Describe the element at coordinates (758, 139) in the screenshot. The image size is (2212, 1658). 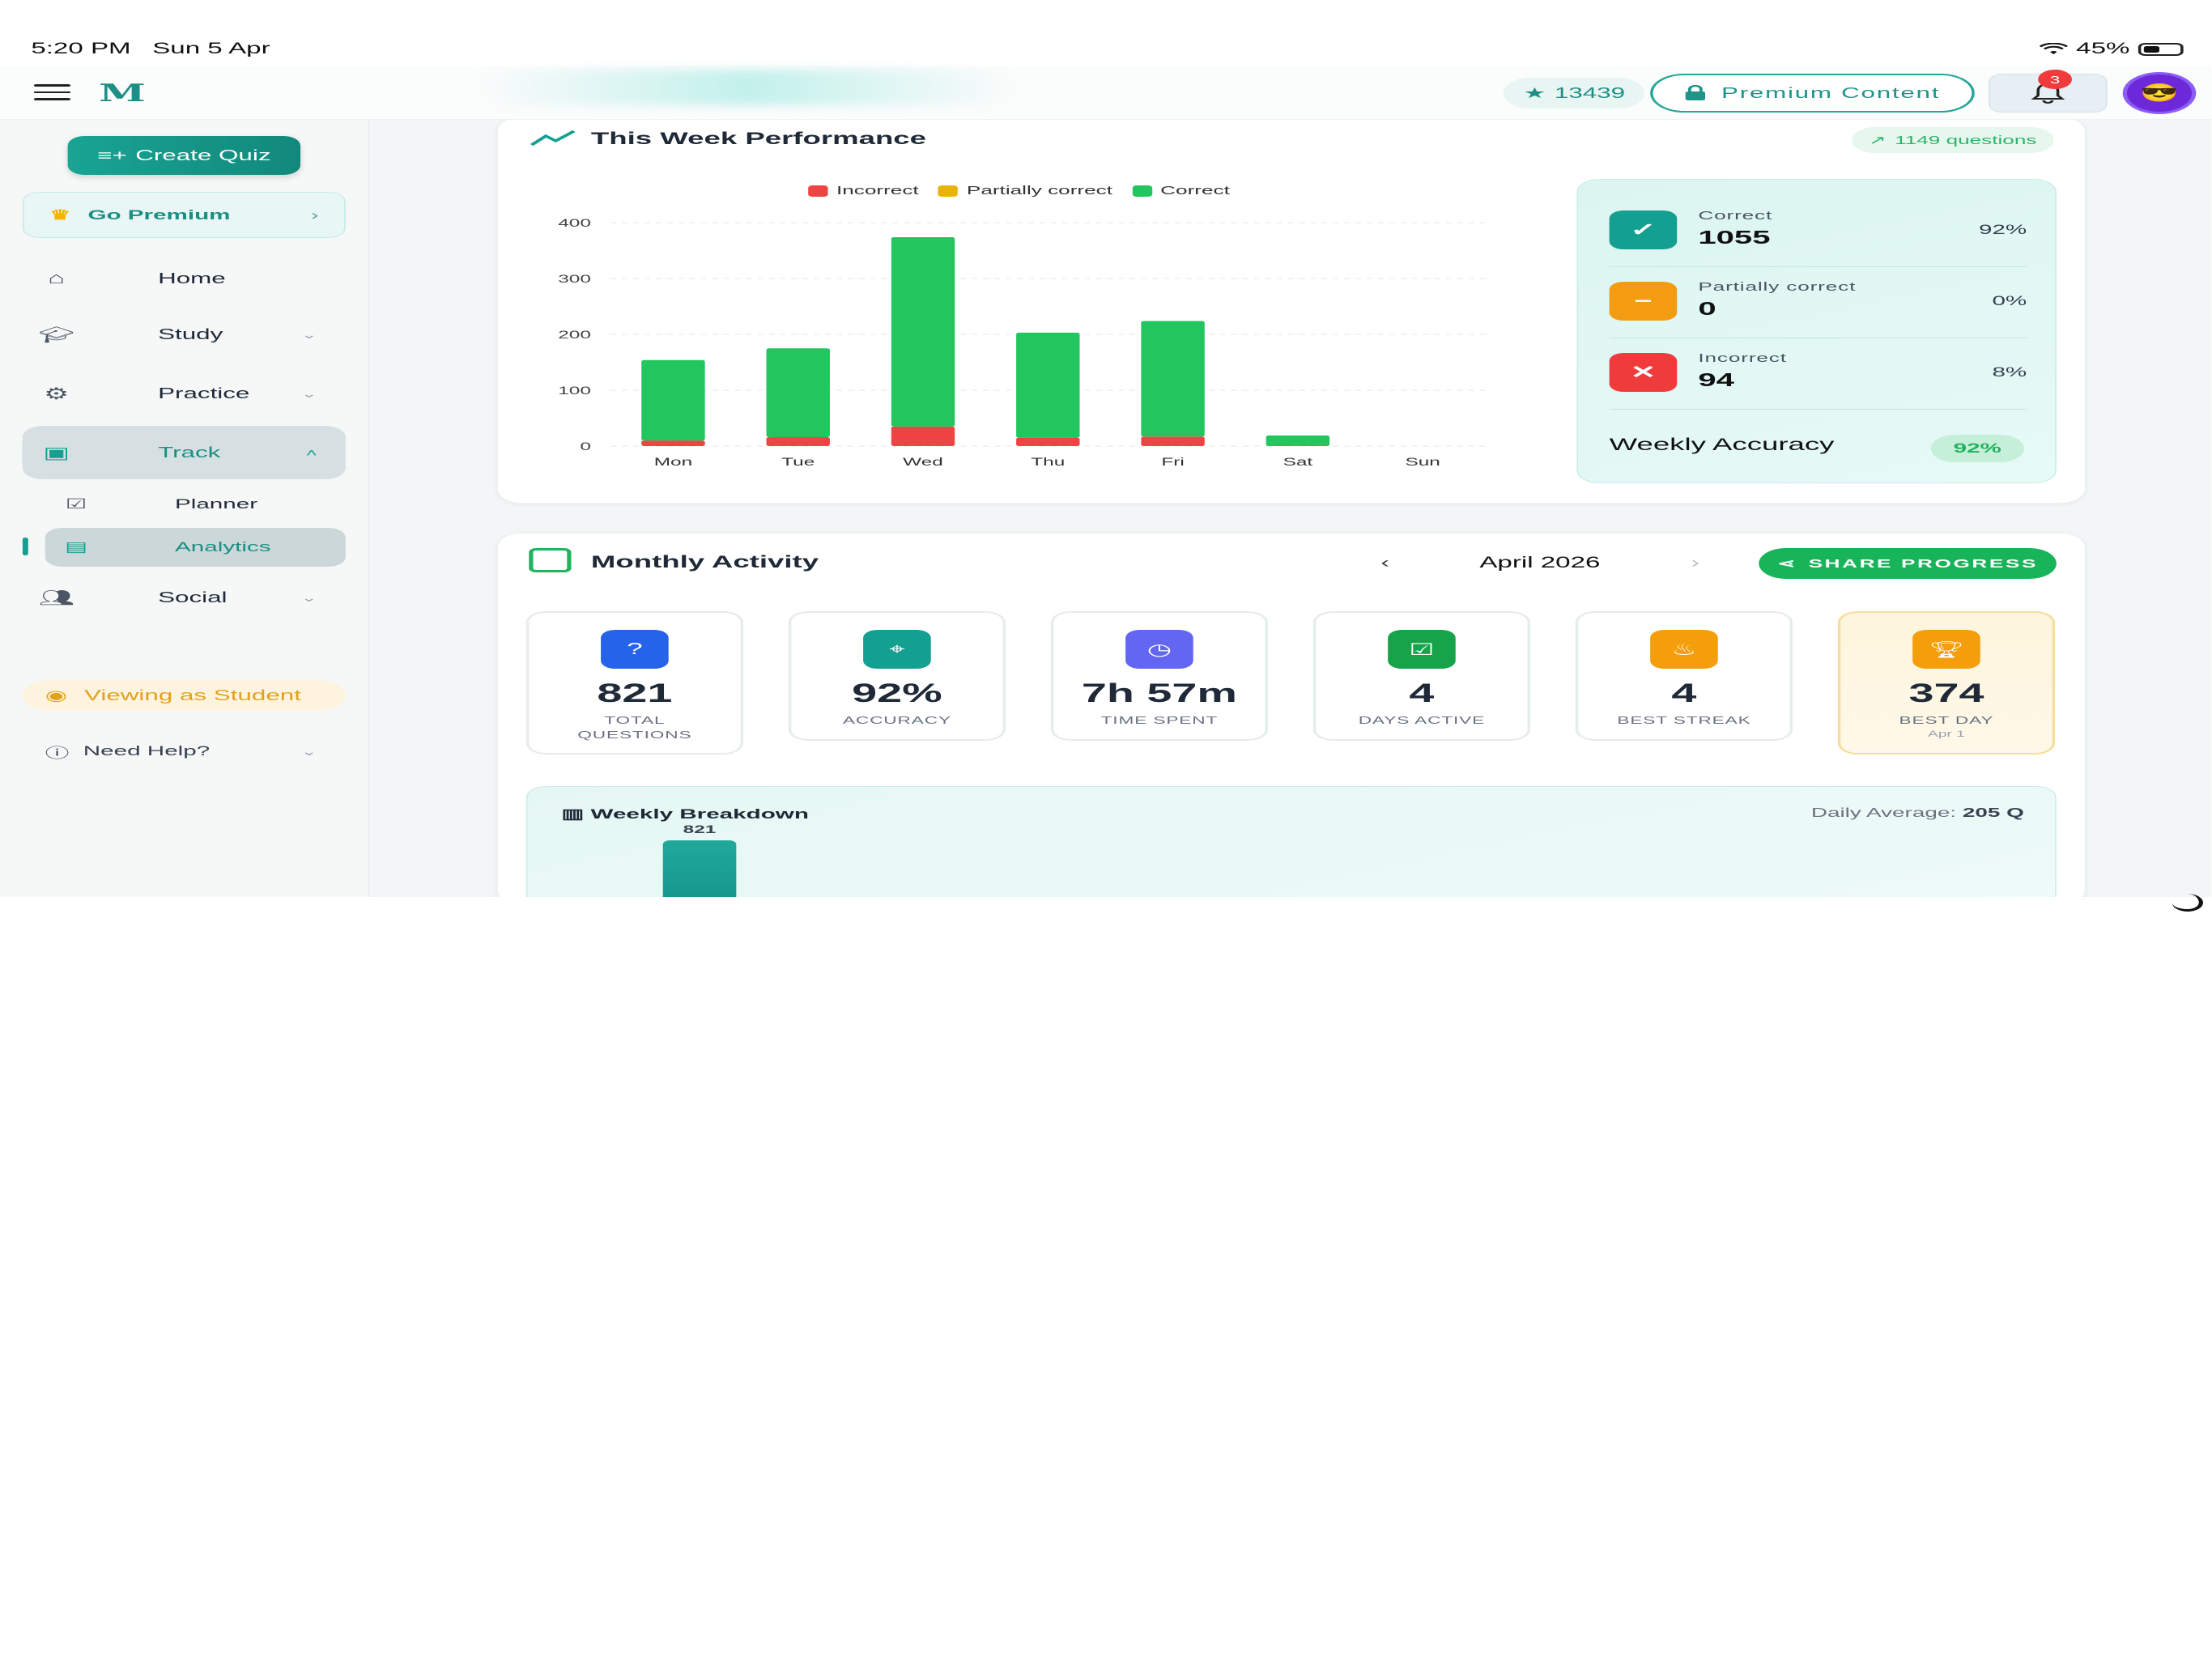
I see `performance-title: This Week Performance` at that location.